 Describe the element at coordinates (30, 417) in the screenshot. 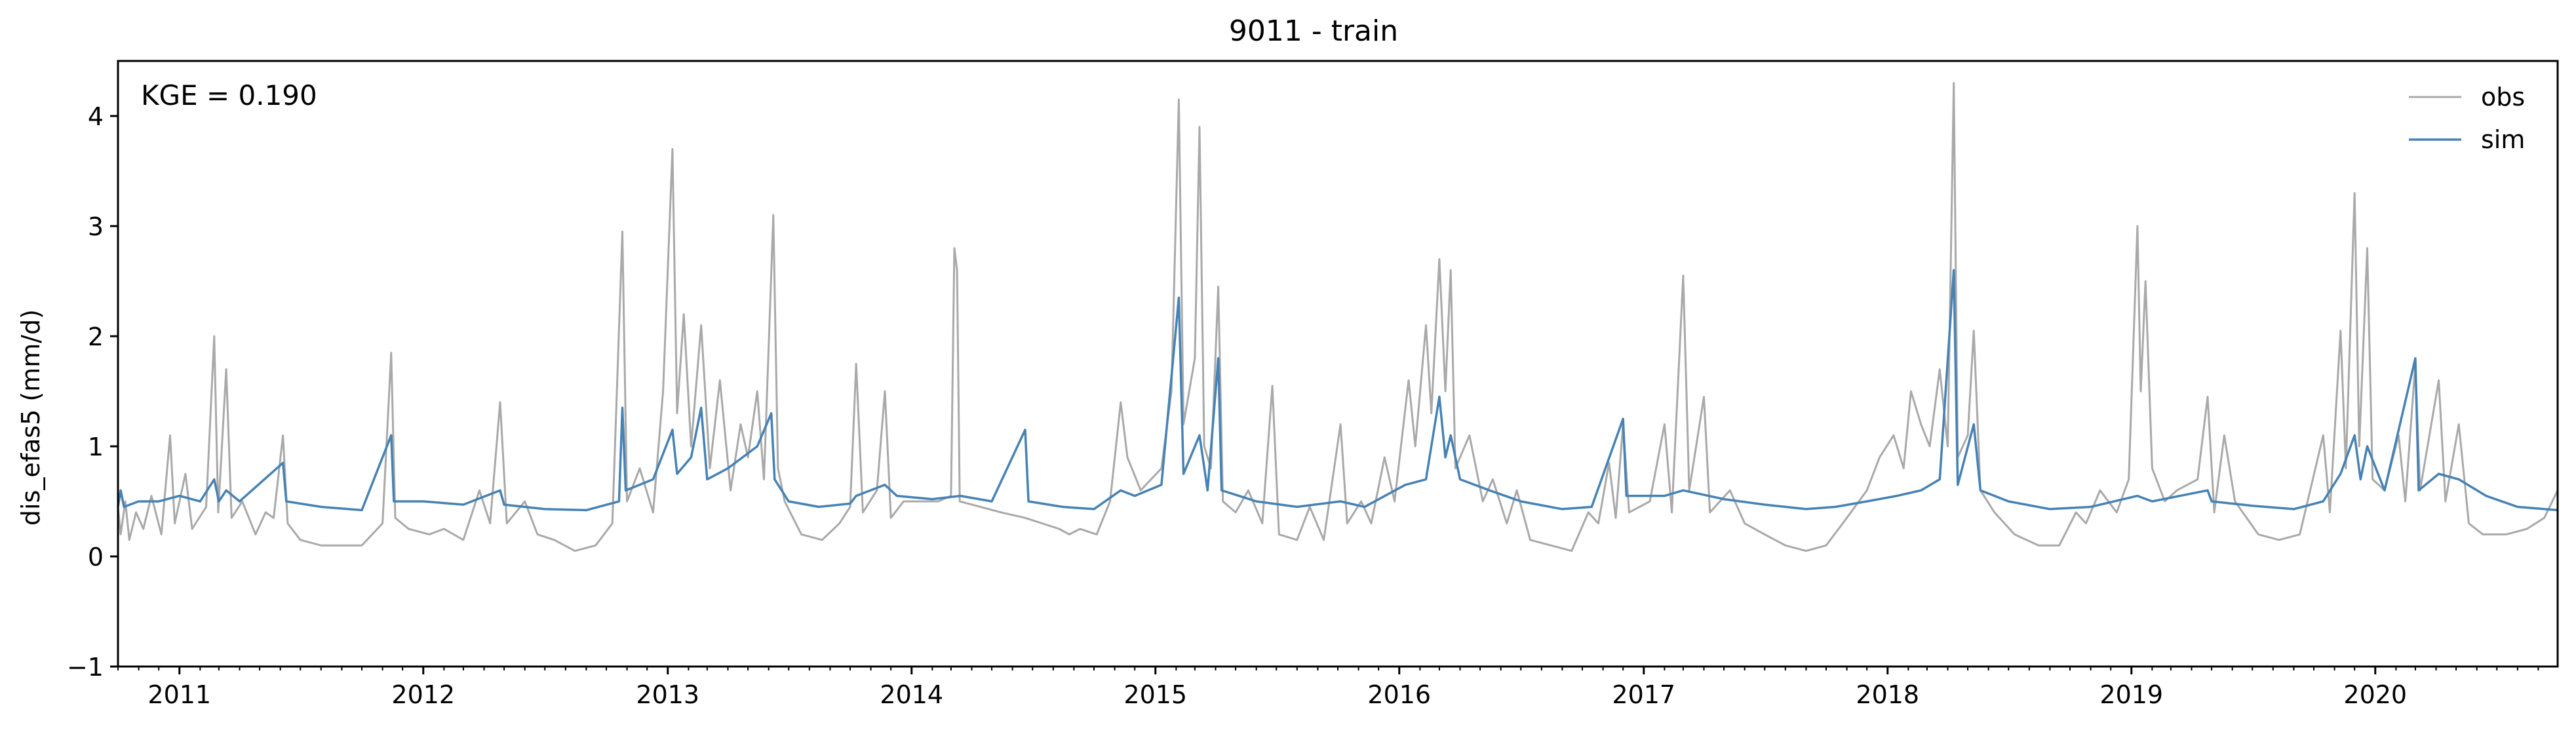

I see `y-axis-label: dis_efas5 (mm/d)` at that location.